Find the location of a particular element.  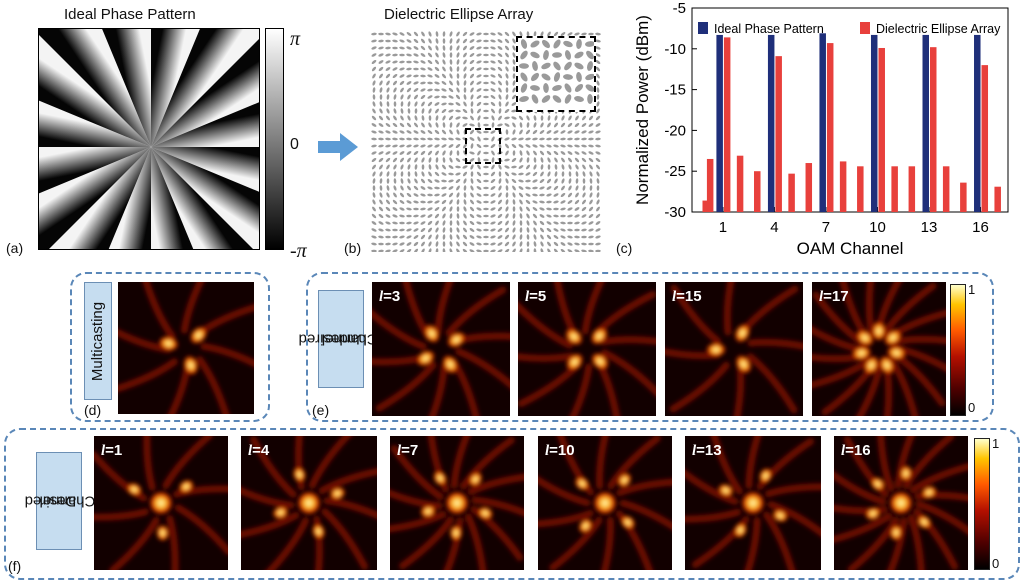

undesired-side-label: Undesired Channel is located at coordinates (337, 339).